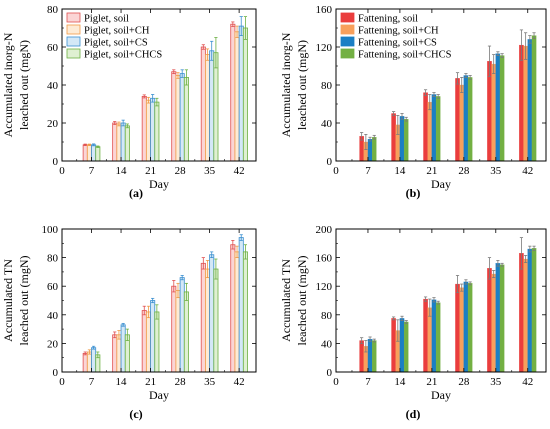 This screenshot has height=429, width=550. I want to click on legend-label: Fattening, soil, so click(388, 19).